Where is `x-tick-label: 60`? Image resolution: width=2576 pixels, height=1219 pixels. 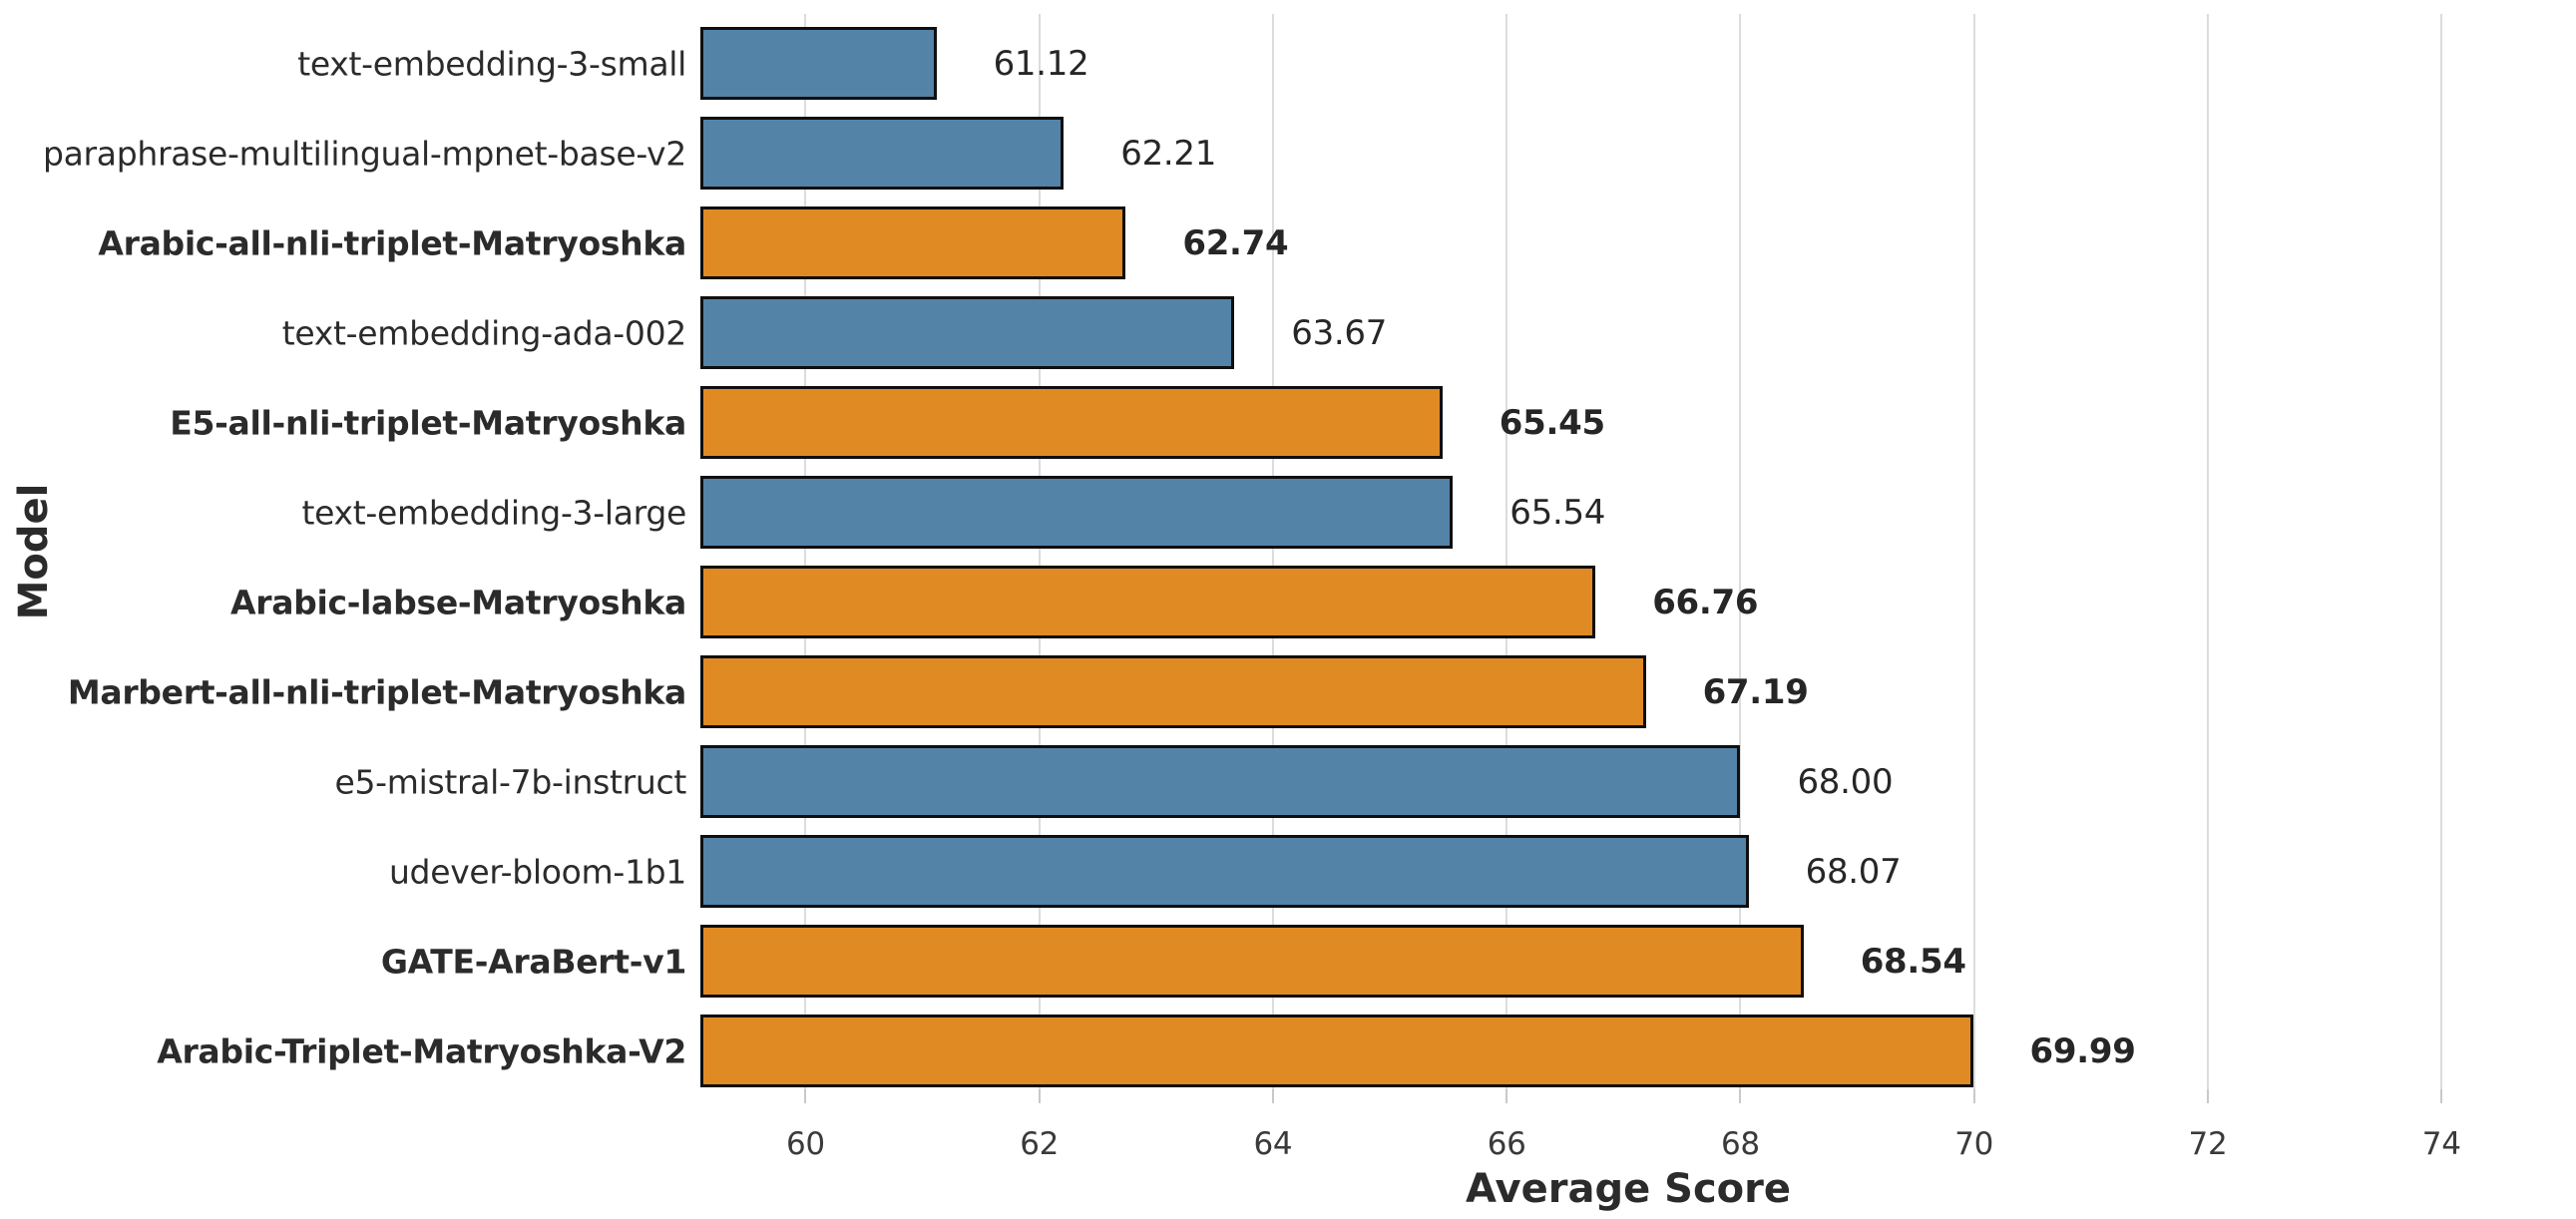
x-tick-label: 60 is located at coordinates (805, 1144).